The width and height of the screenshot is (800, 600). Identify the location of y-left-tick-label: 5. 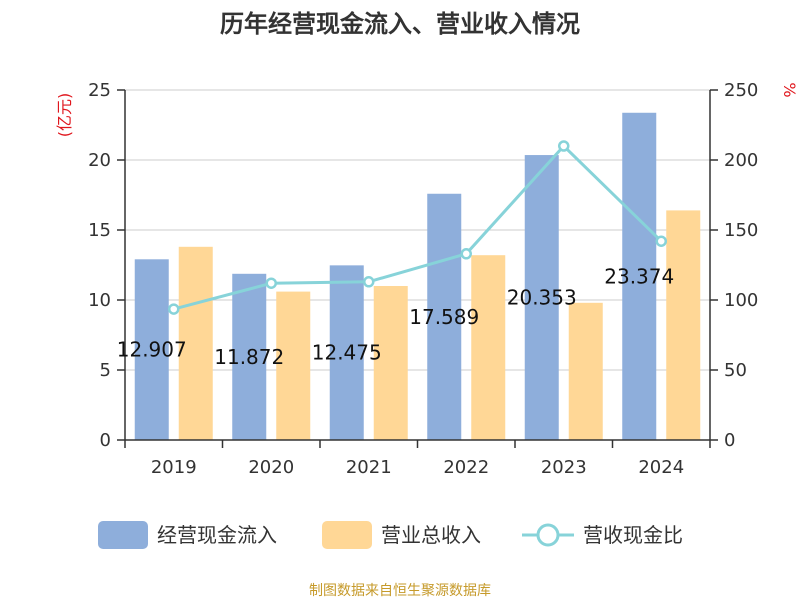
(105, 370).